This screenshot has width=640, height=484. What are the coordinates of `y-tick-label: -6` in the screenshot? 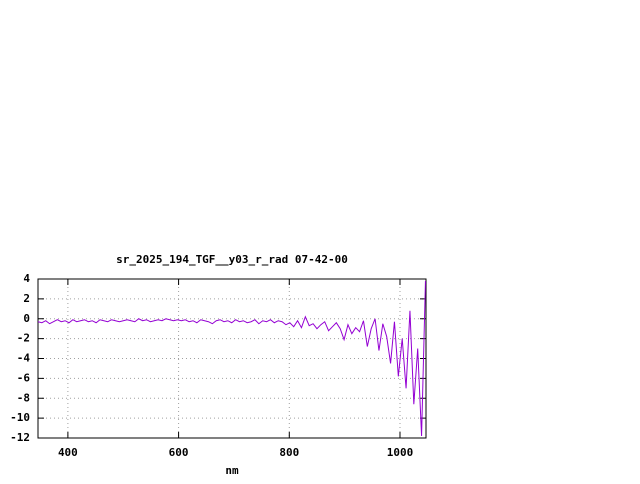 It's located at (24, 377).